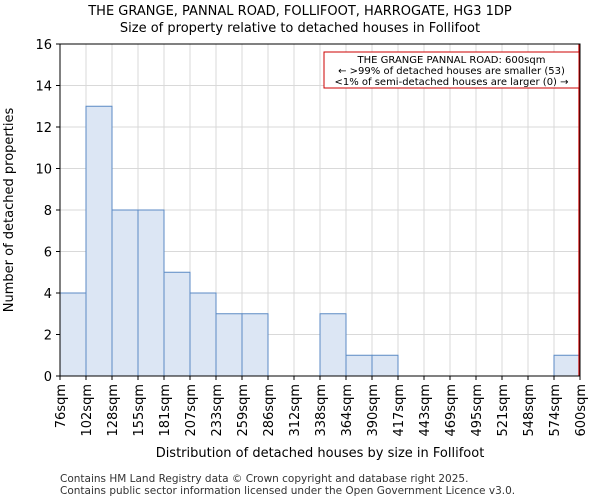  What do you see at coordinates (43, 45) in the screenshot?
I see `y-tick-label: 16` at bounding box center [43, 45].